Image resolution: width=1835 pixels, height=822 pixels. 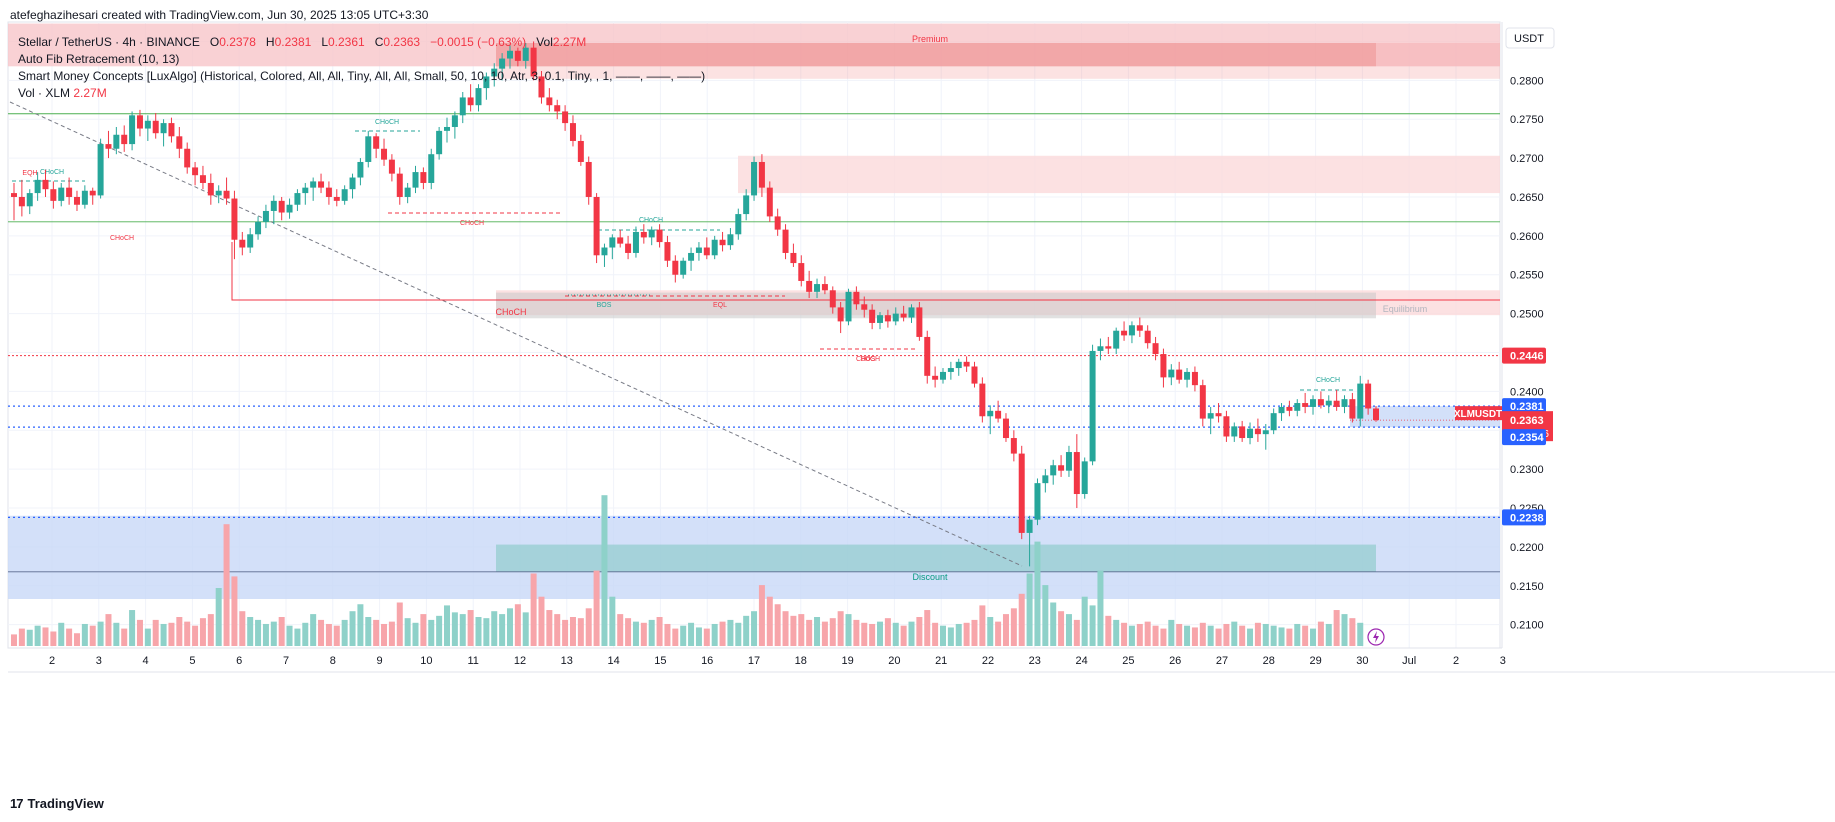 I want to click on legend-symbol: Stellar / TetherUS · 4h · BINANCE, so click(x=109, y=42).